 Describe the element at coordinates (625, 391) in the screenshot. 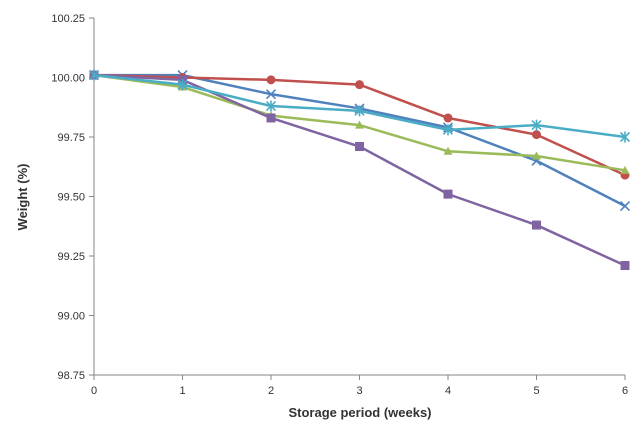

I see `x-tick-label: 6` at that location.